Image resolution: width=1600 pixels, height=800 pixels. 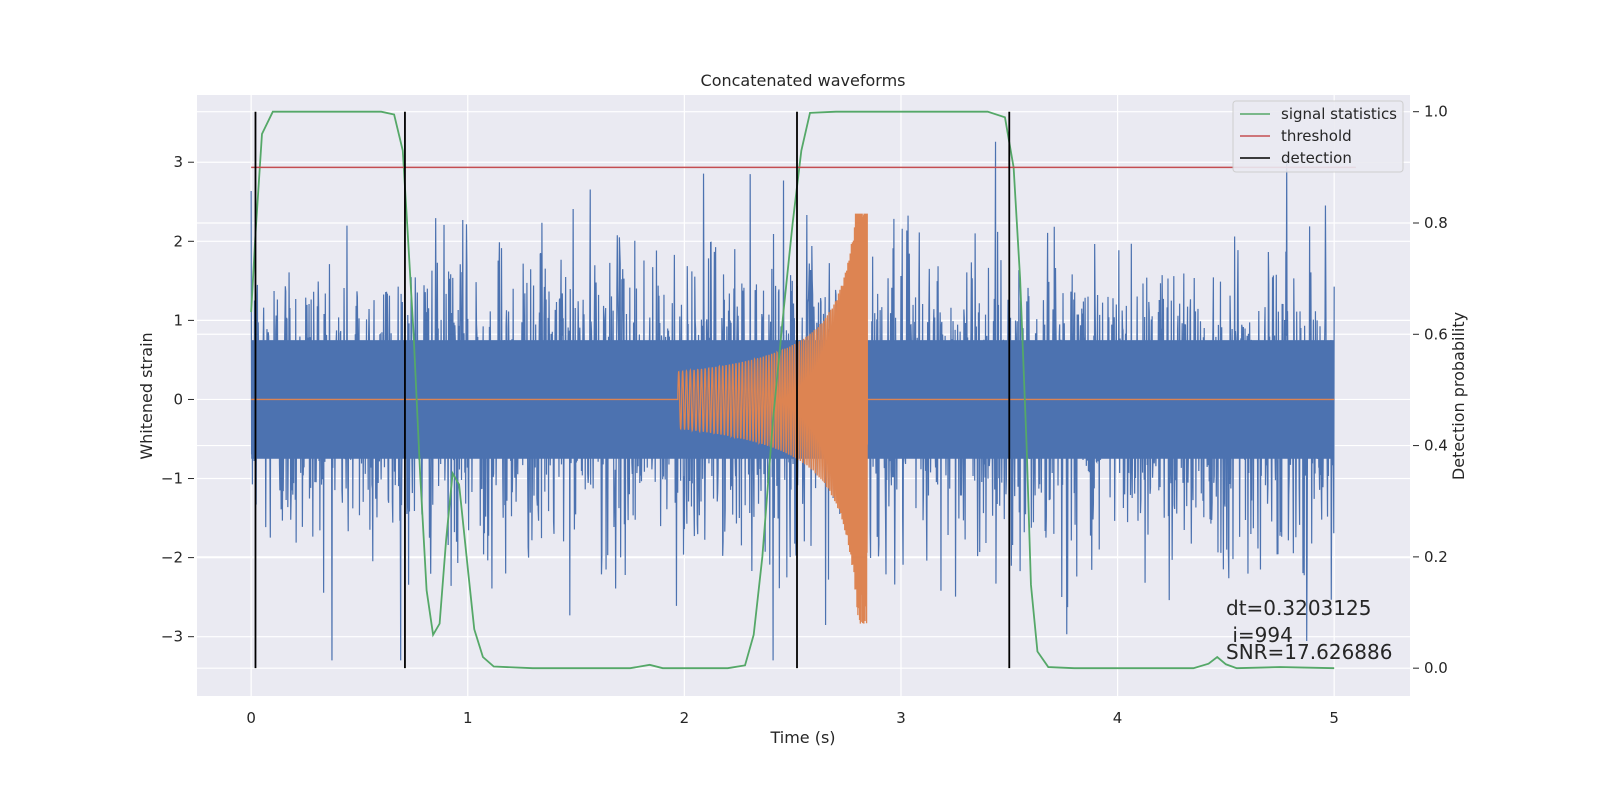 I want to click on annotation-i: i=994, so click(x=1259, y=635).